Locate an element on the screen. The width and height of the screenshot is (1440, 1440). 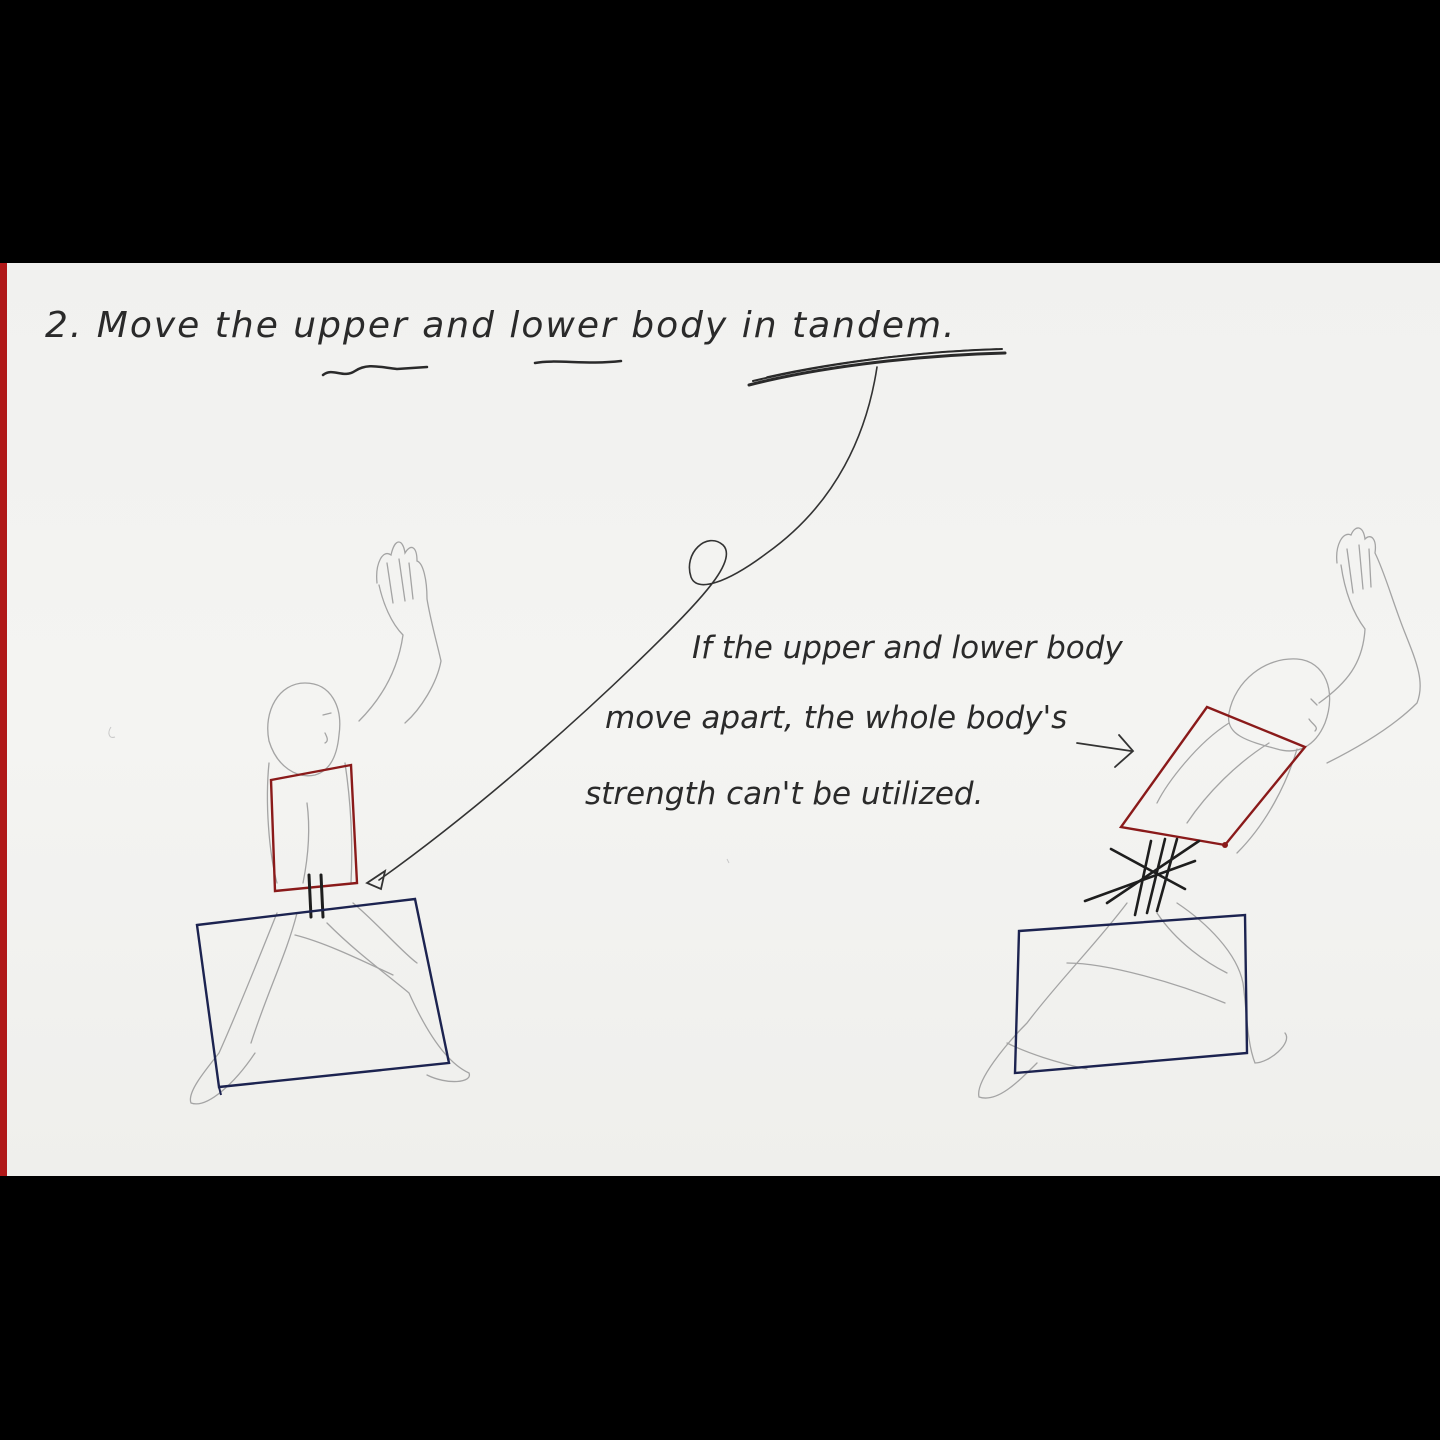
annotation-line-1: If the upper and lower body is located at coordinates (907, 648).